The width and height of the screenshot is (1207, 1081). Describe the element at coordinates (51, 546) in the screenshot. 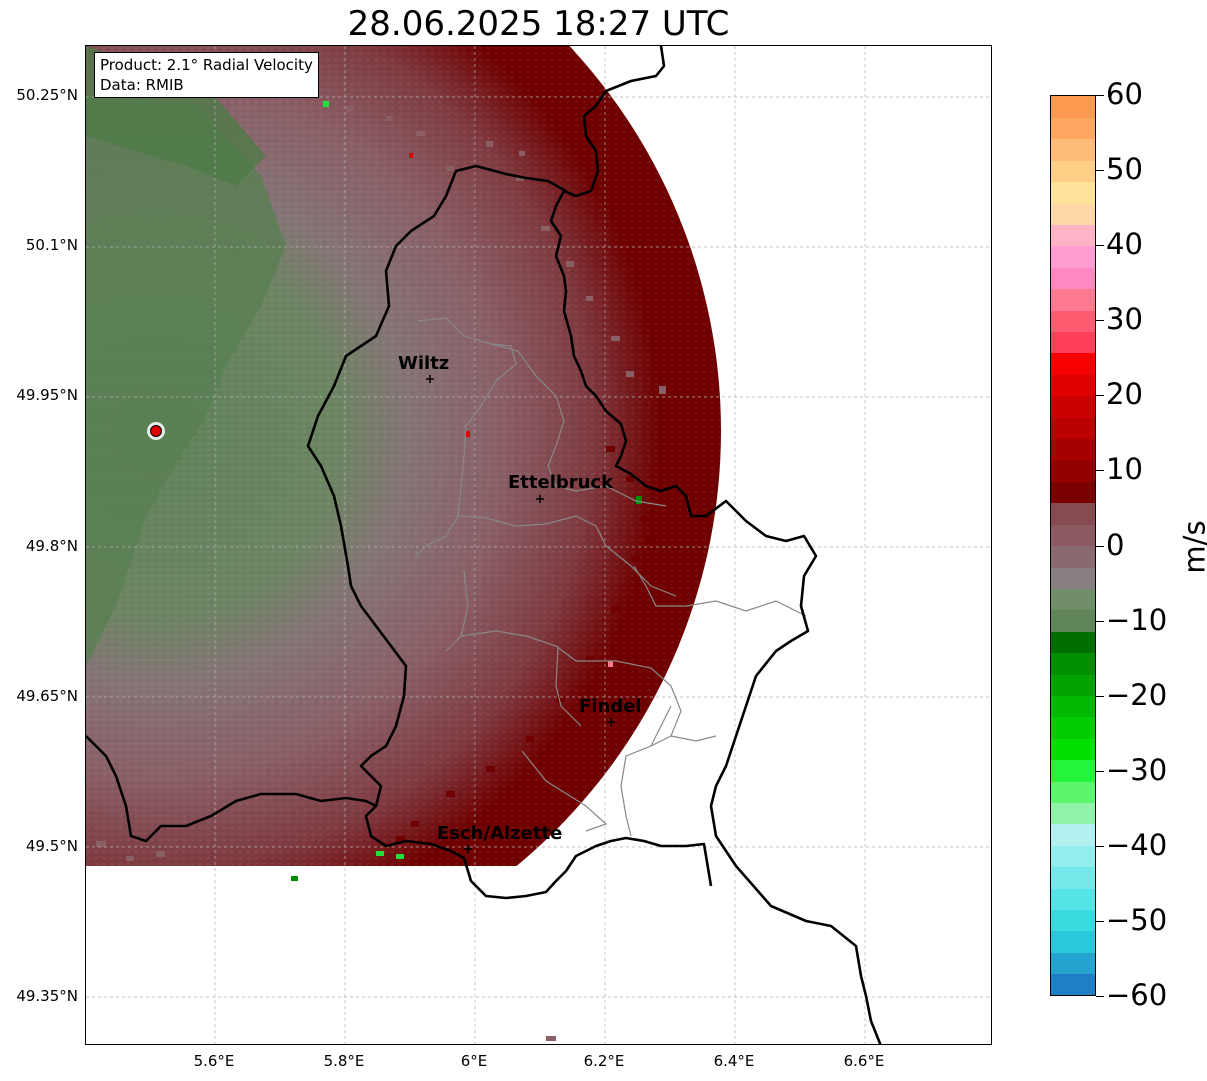

I see `lat-label: 49.8°N` at that location.